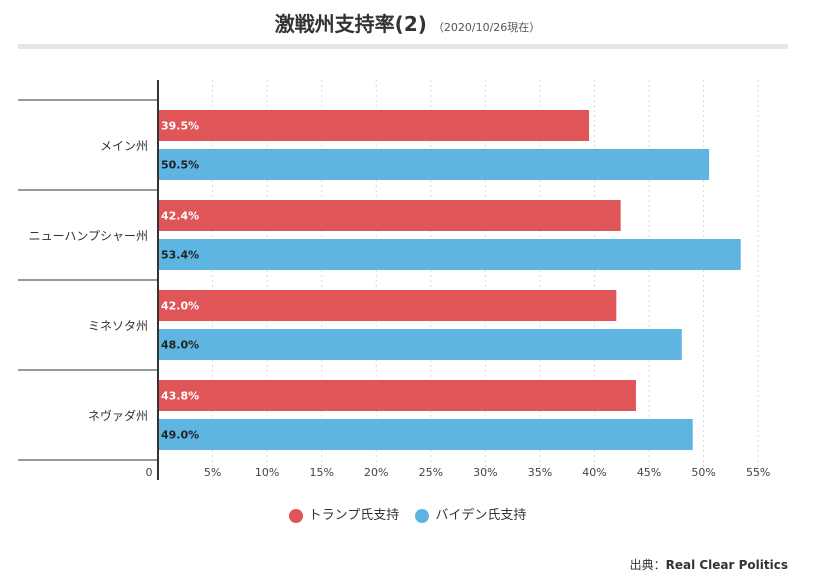  Describe the element at coordinates (212, 472) in the screenshot. I see `x-tick-label-5: 5%` at that location.